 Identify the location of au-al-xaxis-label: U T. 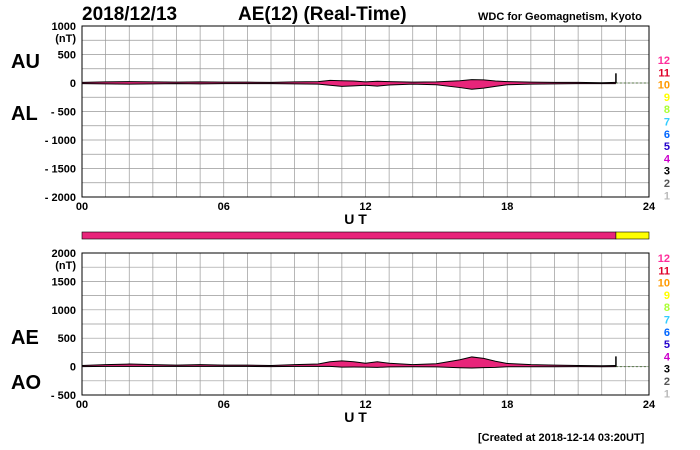
(355, 219).